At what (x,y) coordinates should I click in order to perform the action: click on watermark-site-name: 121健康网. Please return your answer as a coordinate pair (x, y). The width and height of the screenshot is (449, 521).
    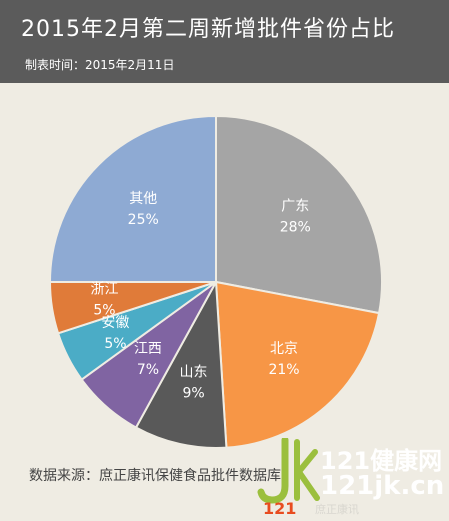
    Looking at the image, I should click on (381, 461).